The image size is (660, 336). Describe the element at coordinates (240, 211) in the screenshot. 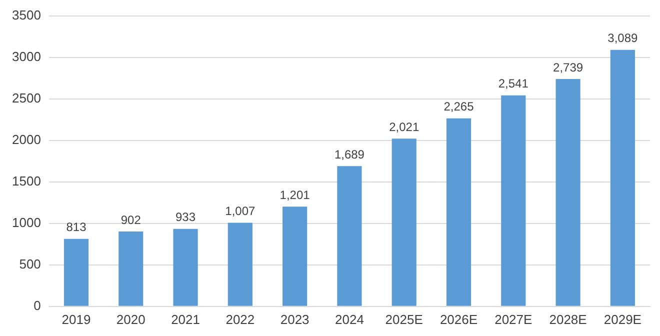

I see `data-label: 1,007` at that location.